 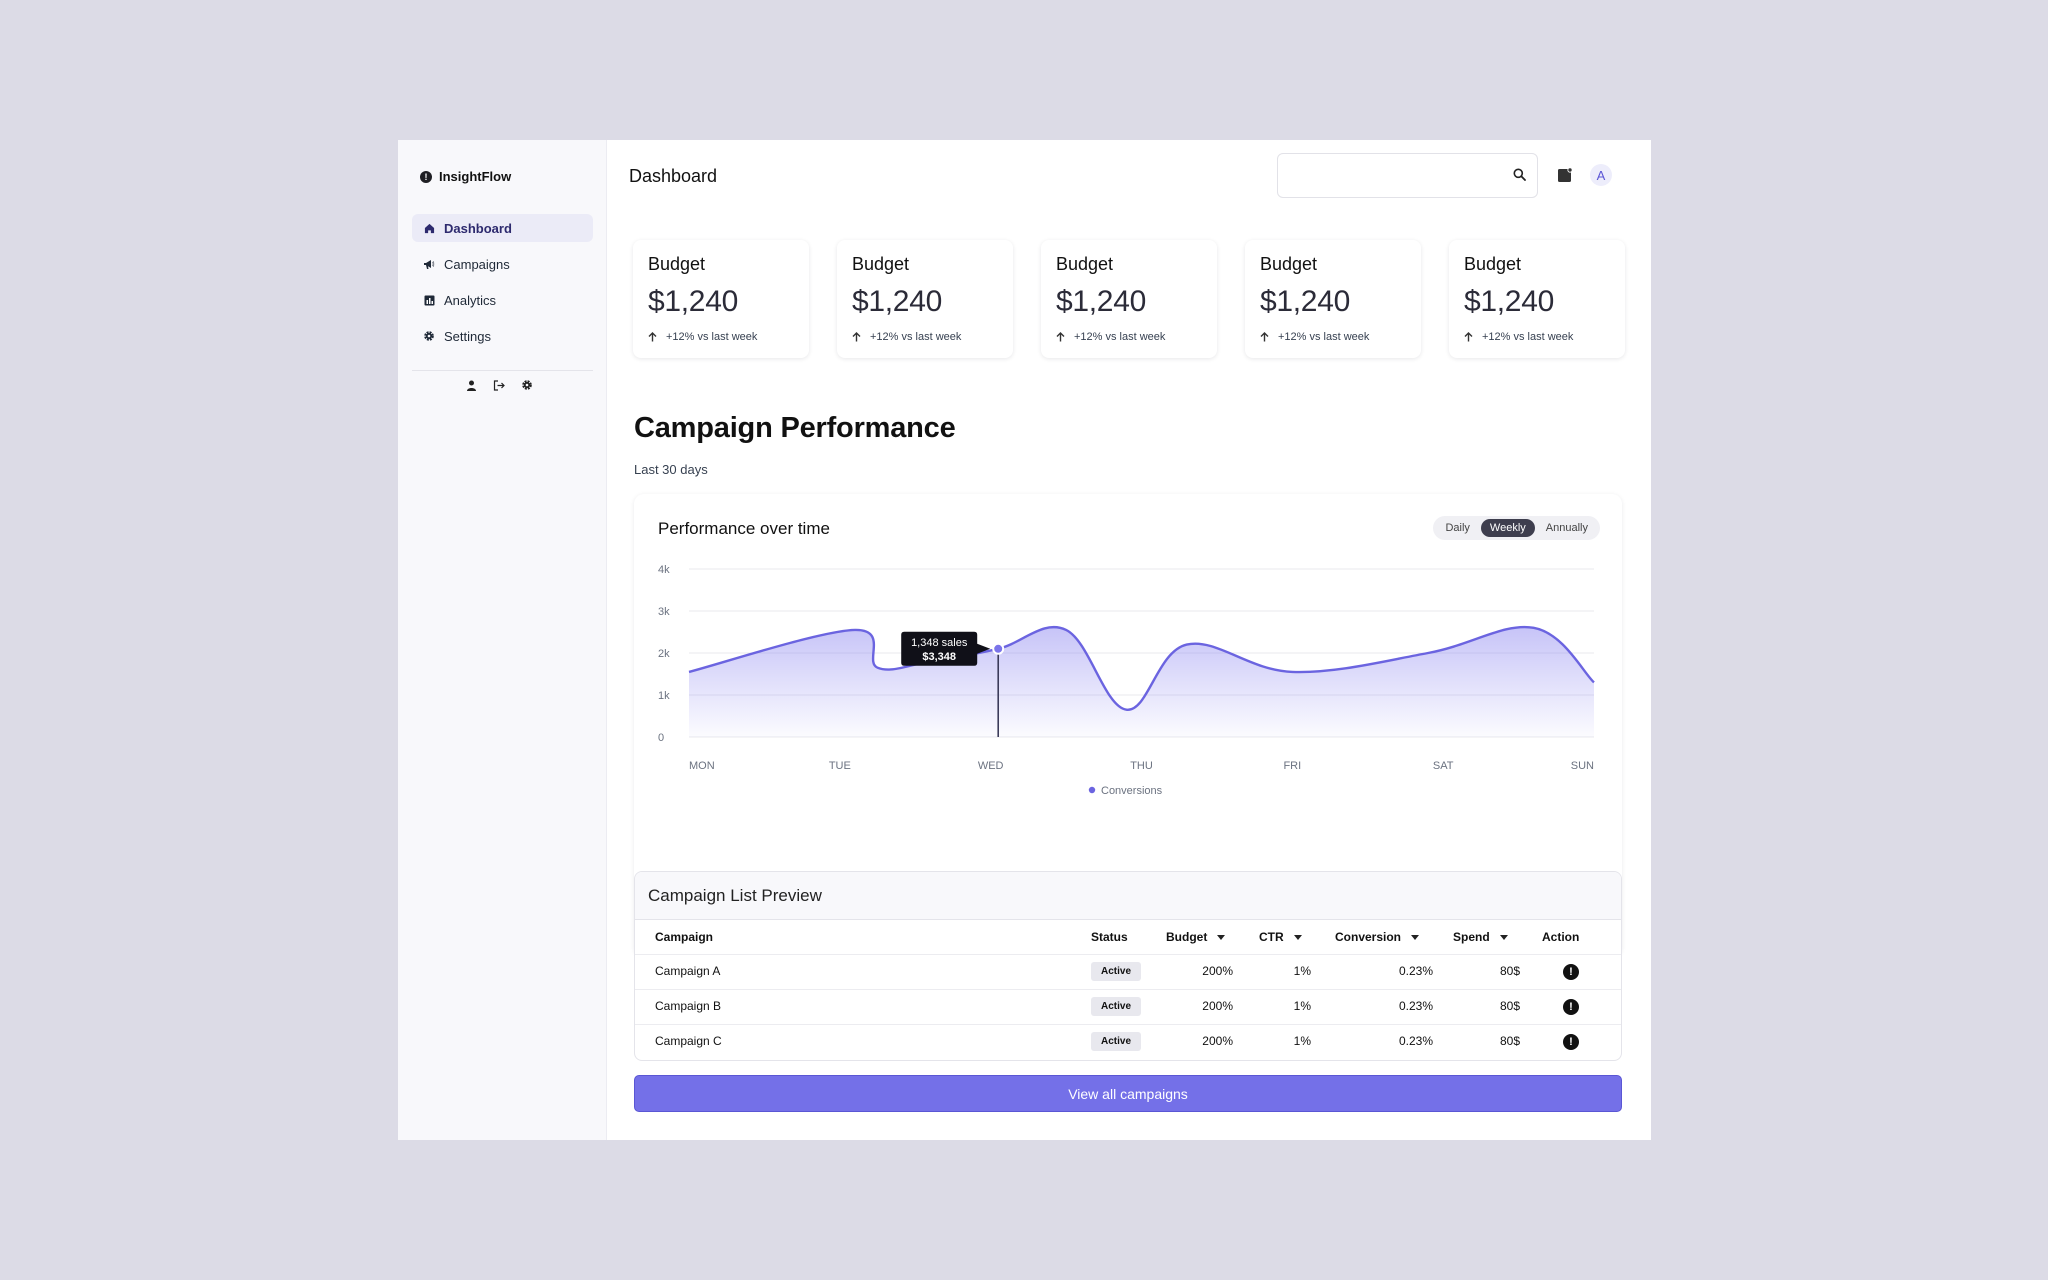 I want to click on table-row: Campaign C Active 200% 1% 0.23% 80$ !, so click(x=1128, y=1041).